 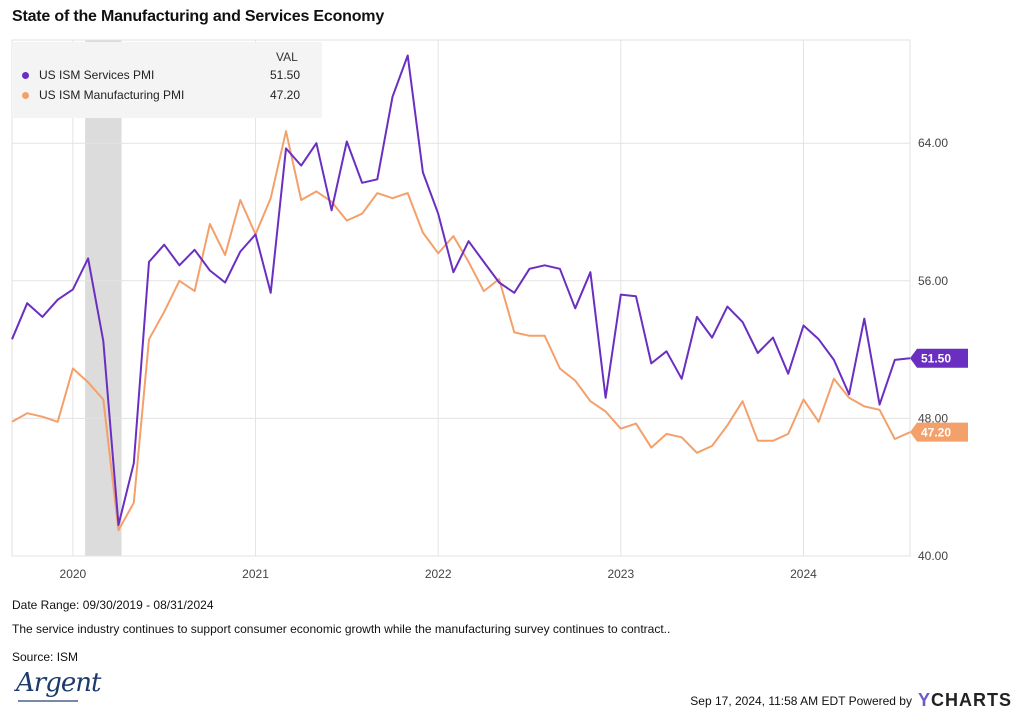 What do you see at coordinates (936, 359) in the screenshot?
I see `end-label-services: 51.50` at bounding box center [936, 359].